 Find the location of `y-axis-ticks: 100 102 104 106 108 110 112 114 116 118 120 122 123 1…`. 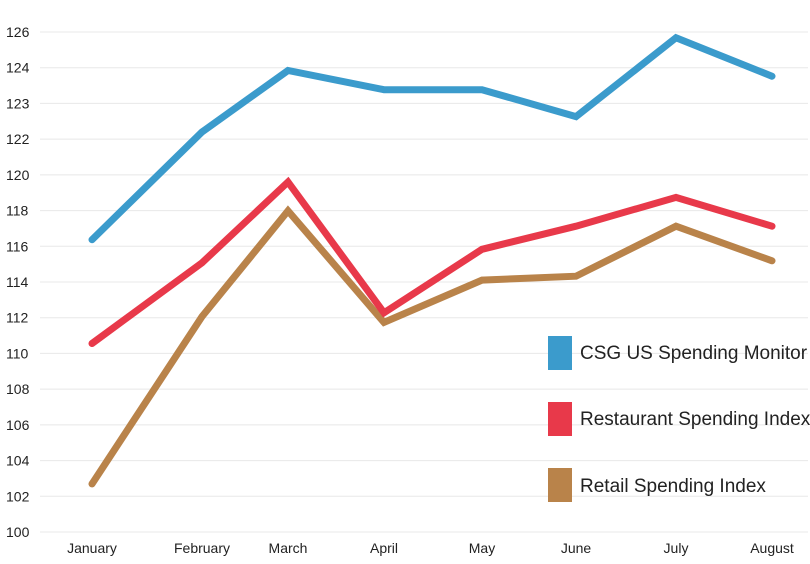

y-axis-ticks: 100 102 104 106 108 110 112 114 116 118 120 122 123 1… is located at coordinates (18, 282).